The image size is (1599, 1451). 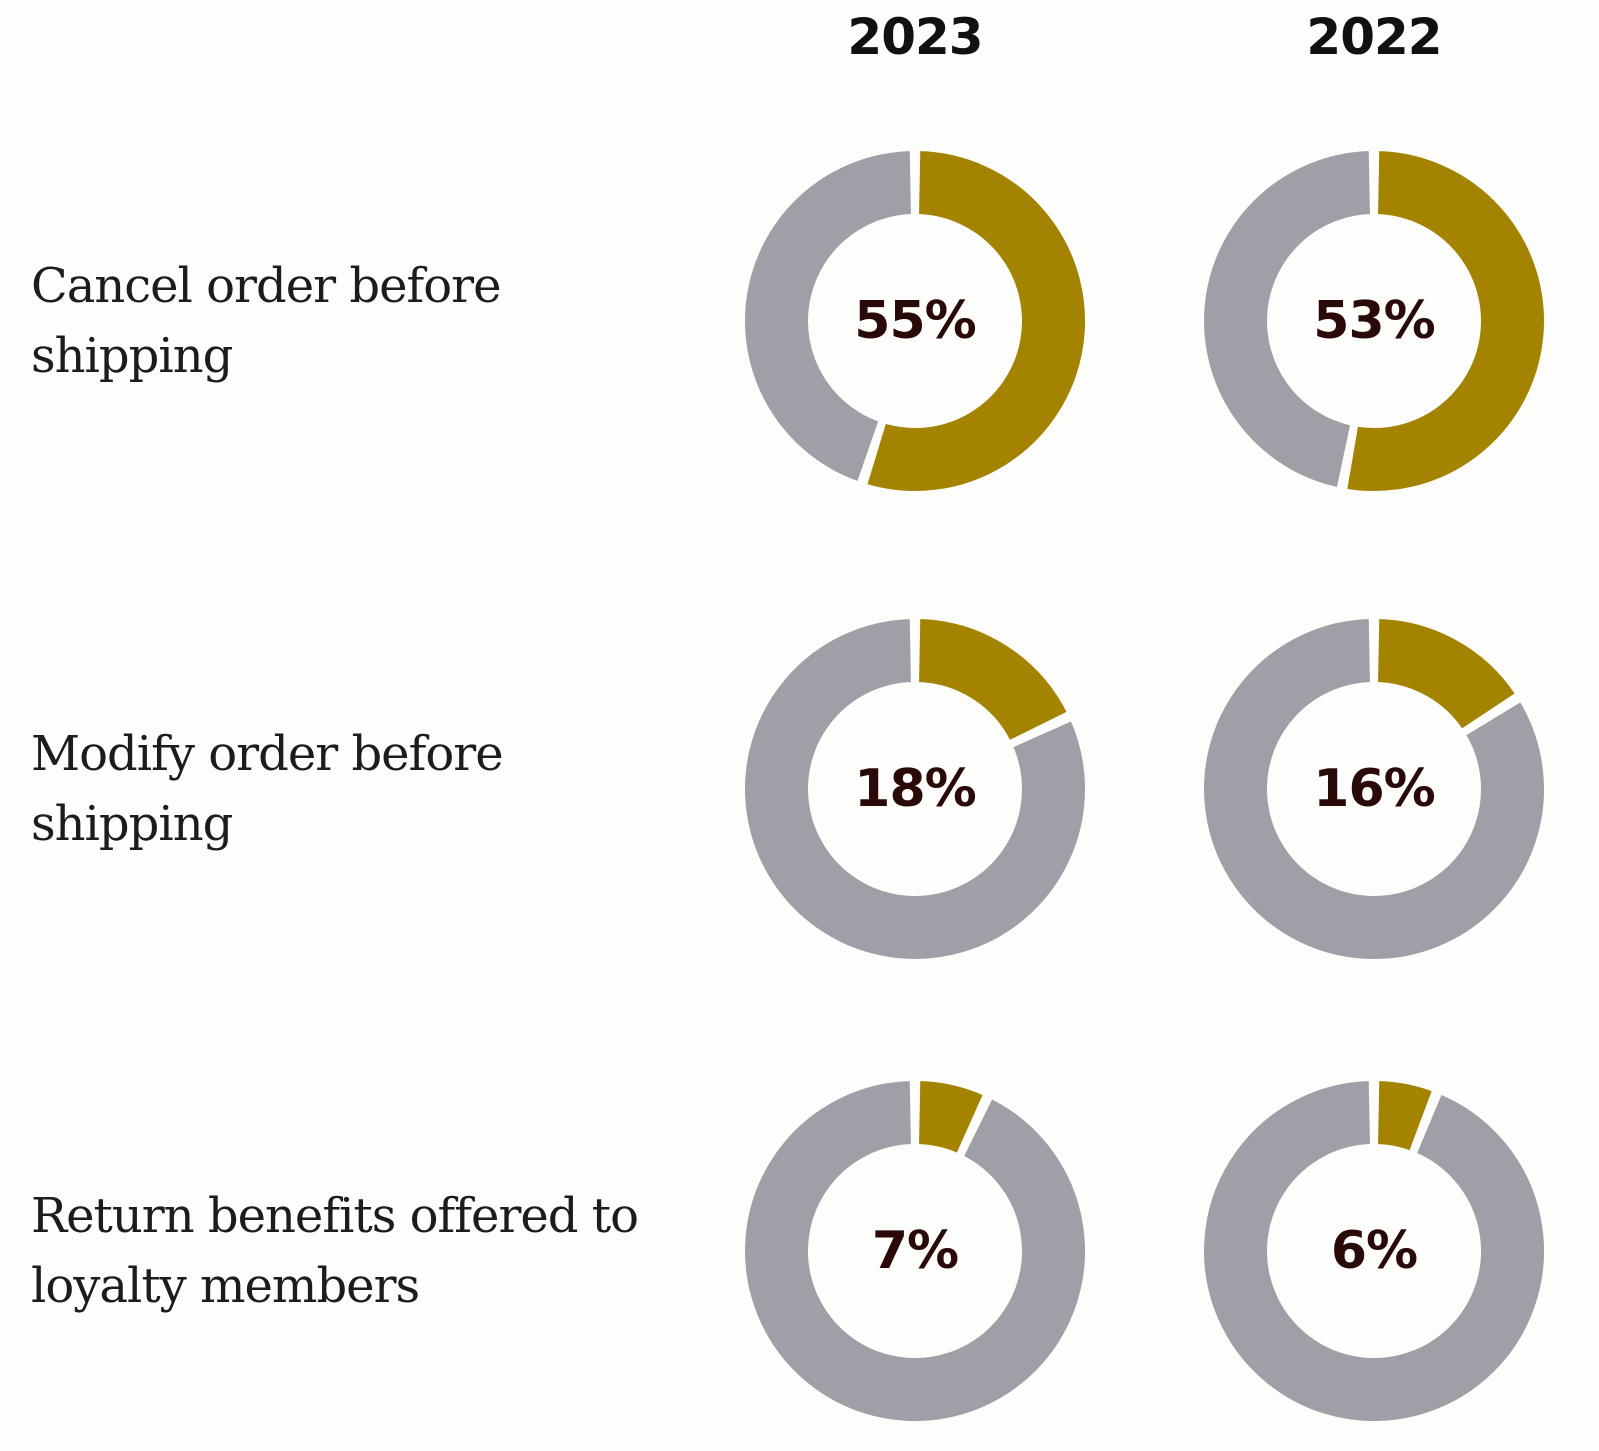 I want to click on donut-value-row0-2022, so click(x=1445, y=321).